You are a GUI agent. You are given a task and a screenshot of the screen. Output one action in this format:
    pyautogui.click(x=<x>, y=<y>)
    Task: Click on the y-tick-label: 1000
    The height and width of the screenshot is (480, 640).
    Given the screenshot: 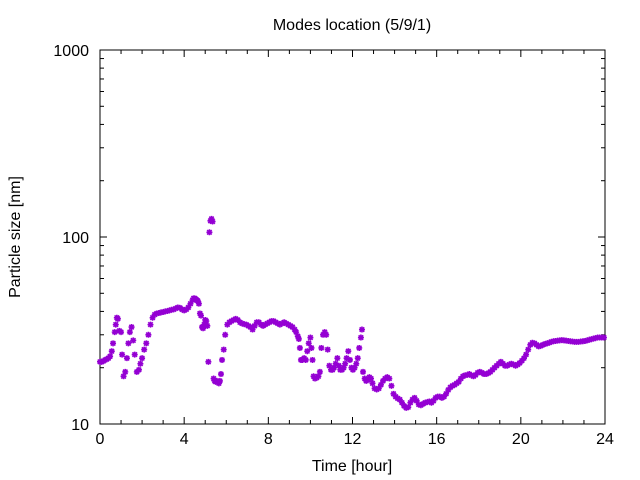 What is the action you would take?
    pyautogui.click(x=71, y=51)
    